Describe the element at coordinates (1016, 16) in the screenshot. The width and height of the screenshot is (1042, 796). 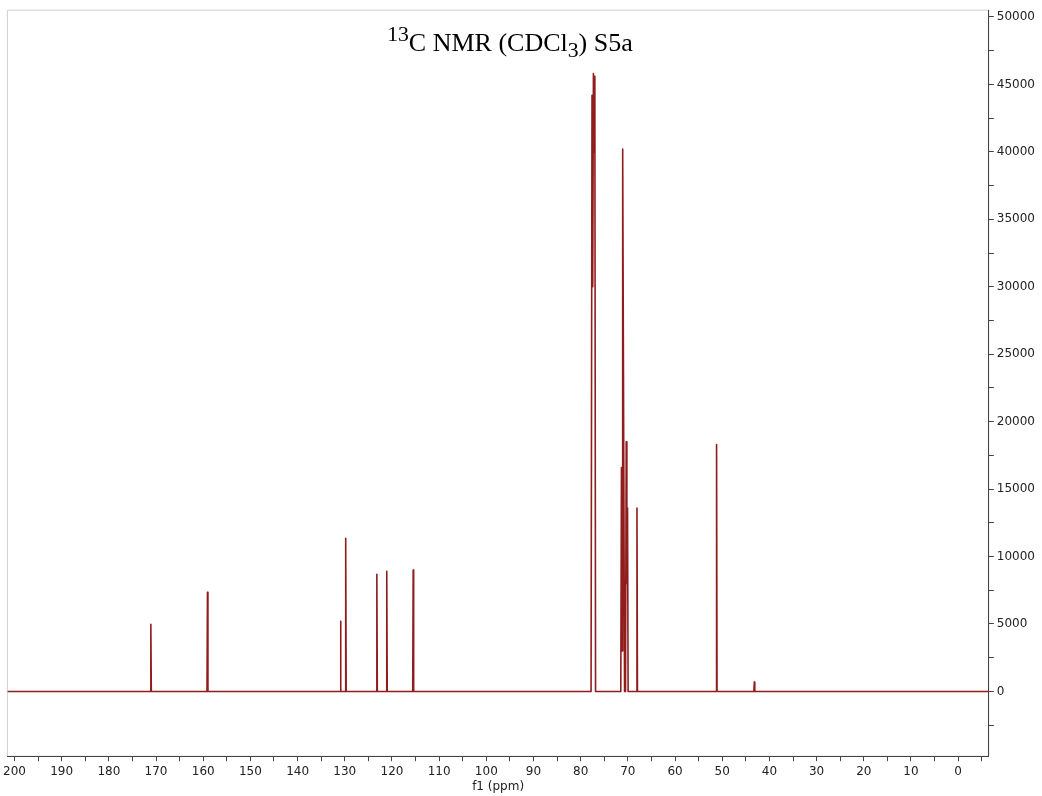
I see `y-tick-label: 50000` at that location.